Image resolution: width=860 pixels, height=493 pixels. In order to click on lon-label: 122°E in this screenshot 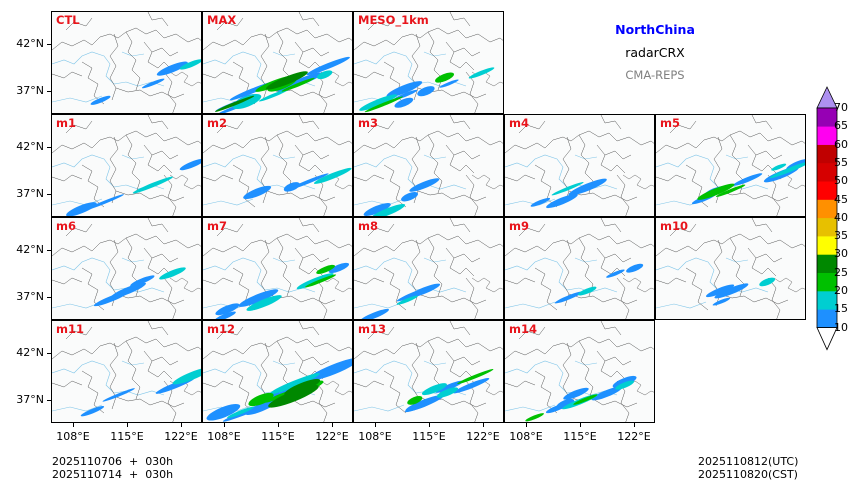, I will do `click(332, 436)`.